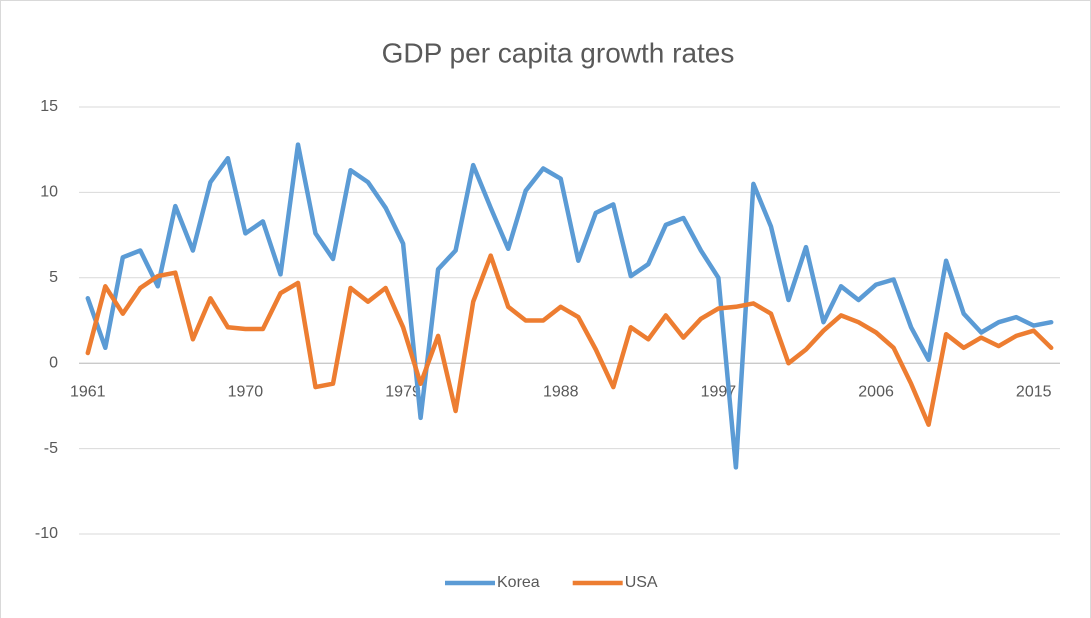 This screenshot has width=1091, height=618. Describe the element at coordinates (641, 582) in the screenshot. I see `legend-label: USA` at that location.